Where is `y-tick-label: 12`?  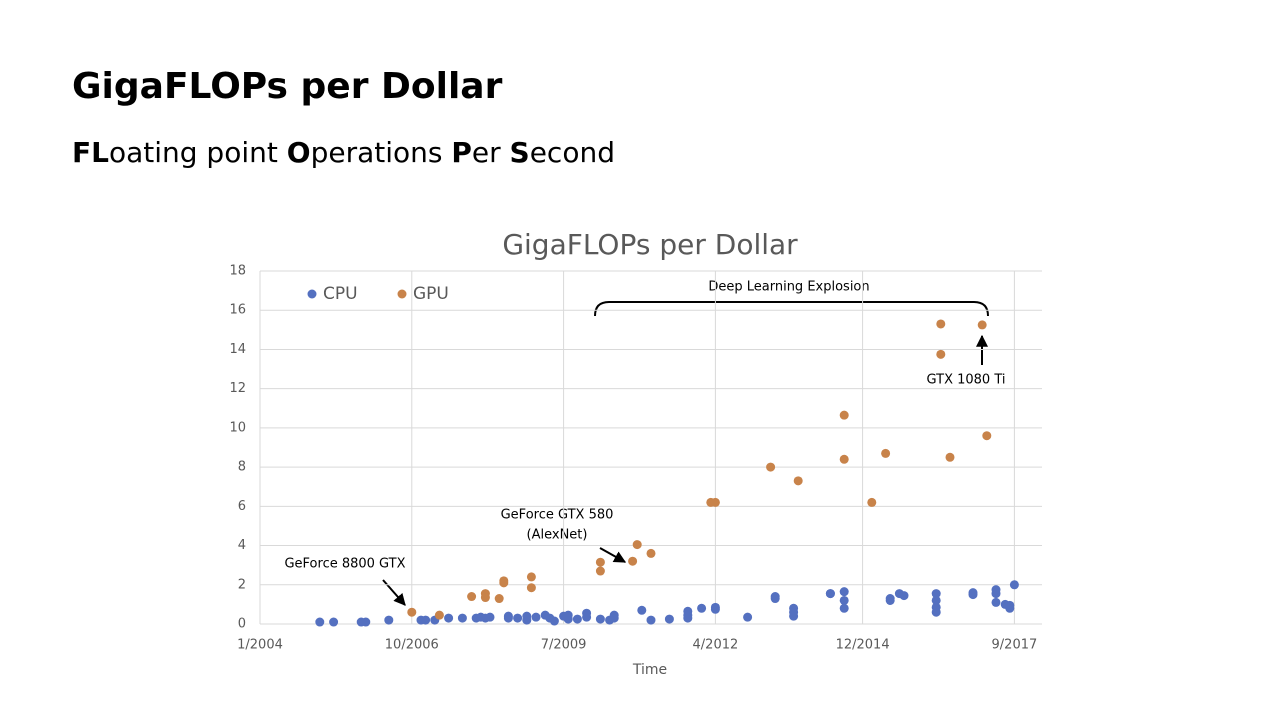
y-tick-label: 12 is located at coordinates (237, 388).